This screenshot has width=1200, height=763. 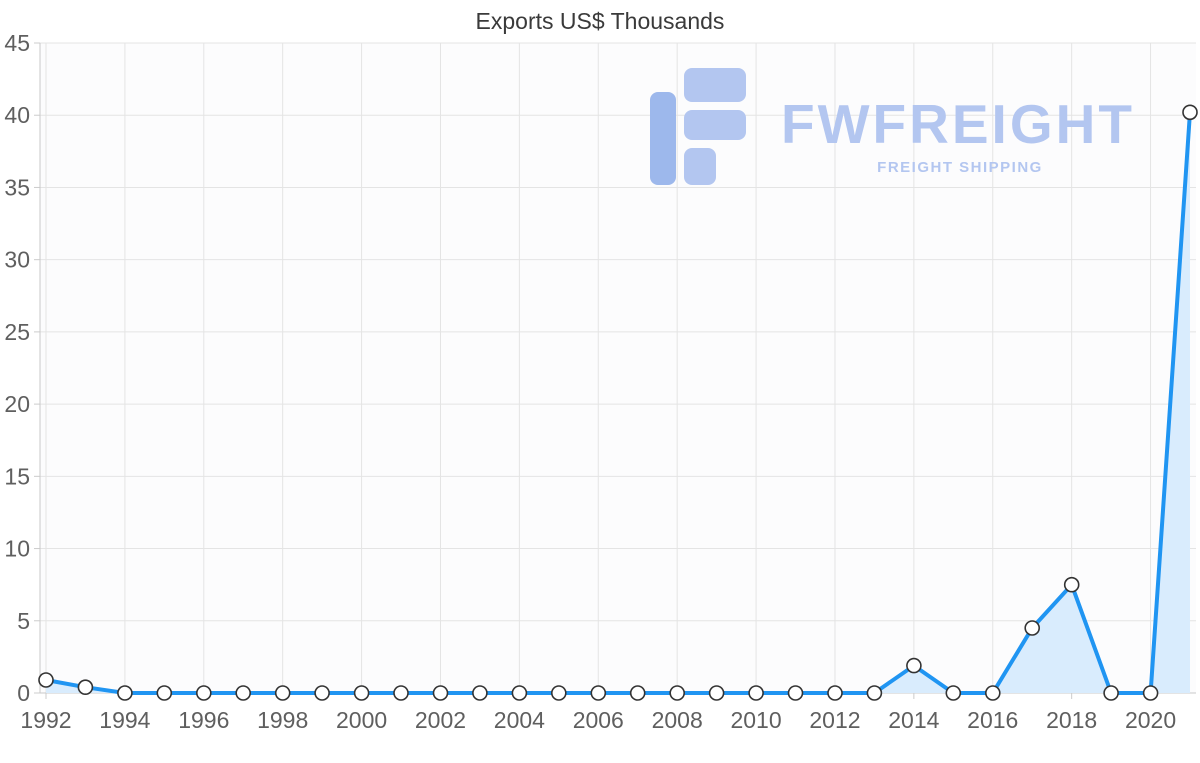 I want to click on x-axis-label: 2012, so click(x=834, y=720).